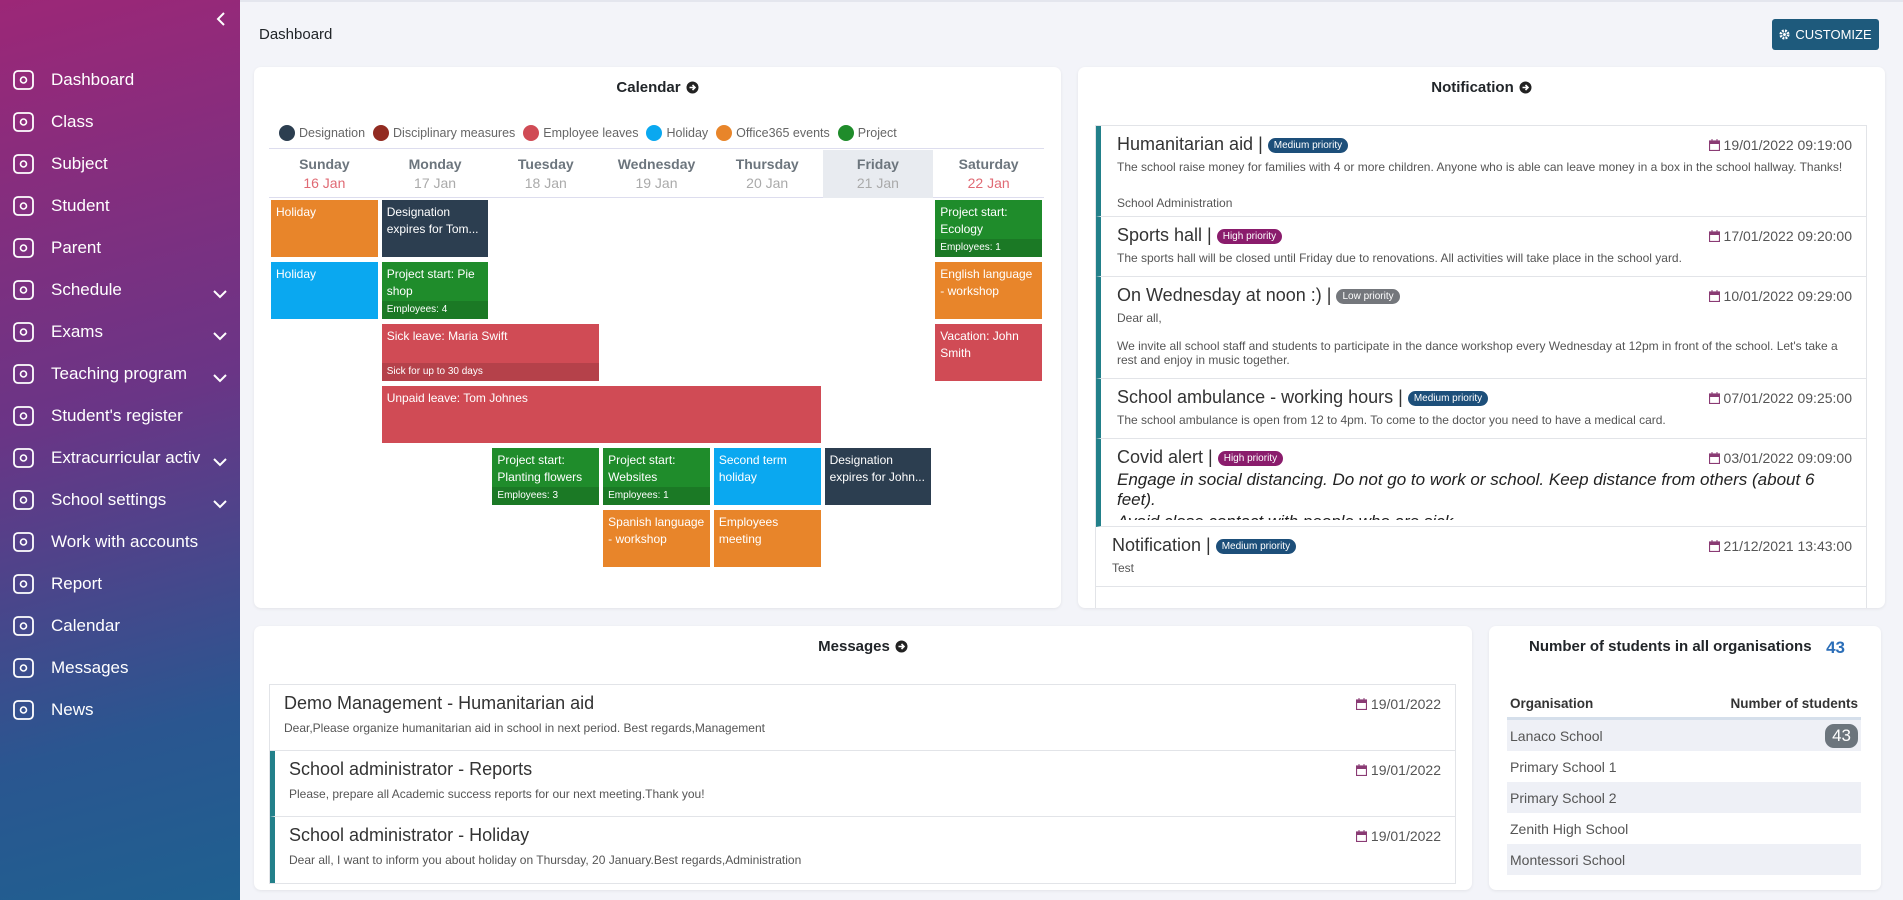  I want to click on legend-item: Office365 events, so click(773, 133).